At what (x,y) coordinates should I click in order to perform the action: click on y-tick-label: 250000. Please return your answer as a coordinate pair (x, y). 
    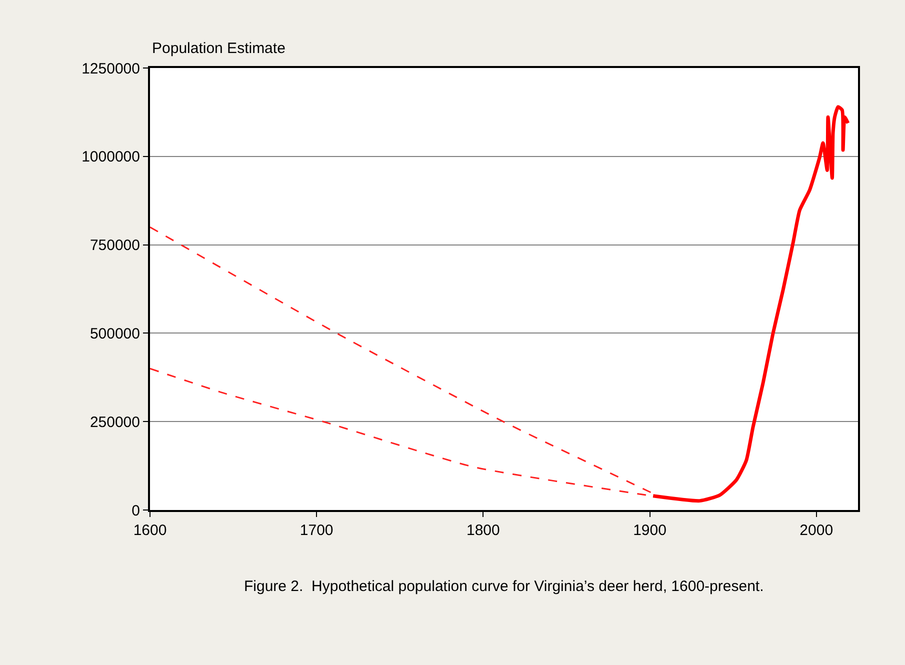
    Looking at the image, I should click on (115, 422).